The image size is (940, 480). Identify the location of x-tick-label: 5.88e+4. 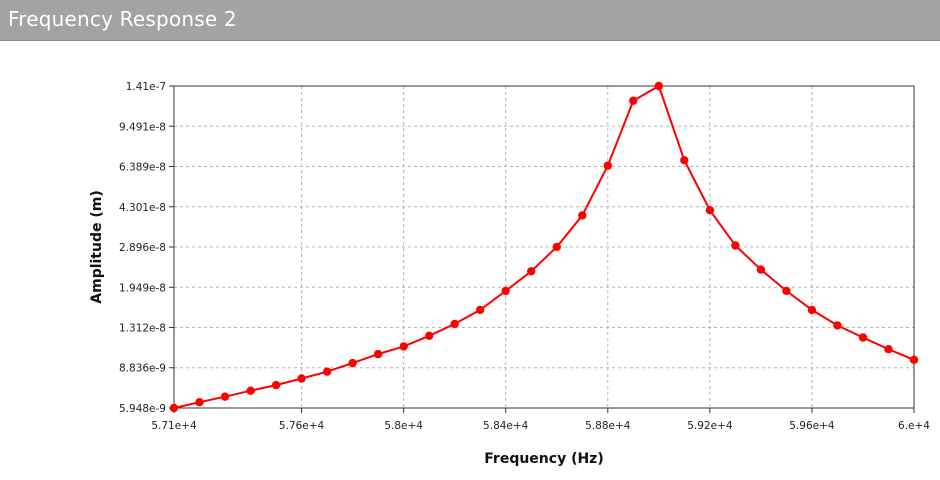
(608, 426).